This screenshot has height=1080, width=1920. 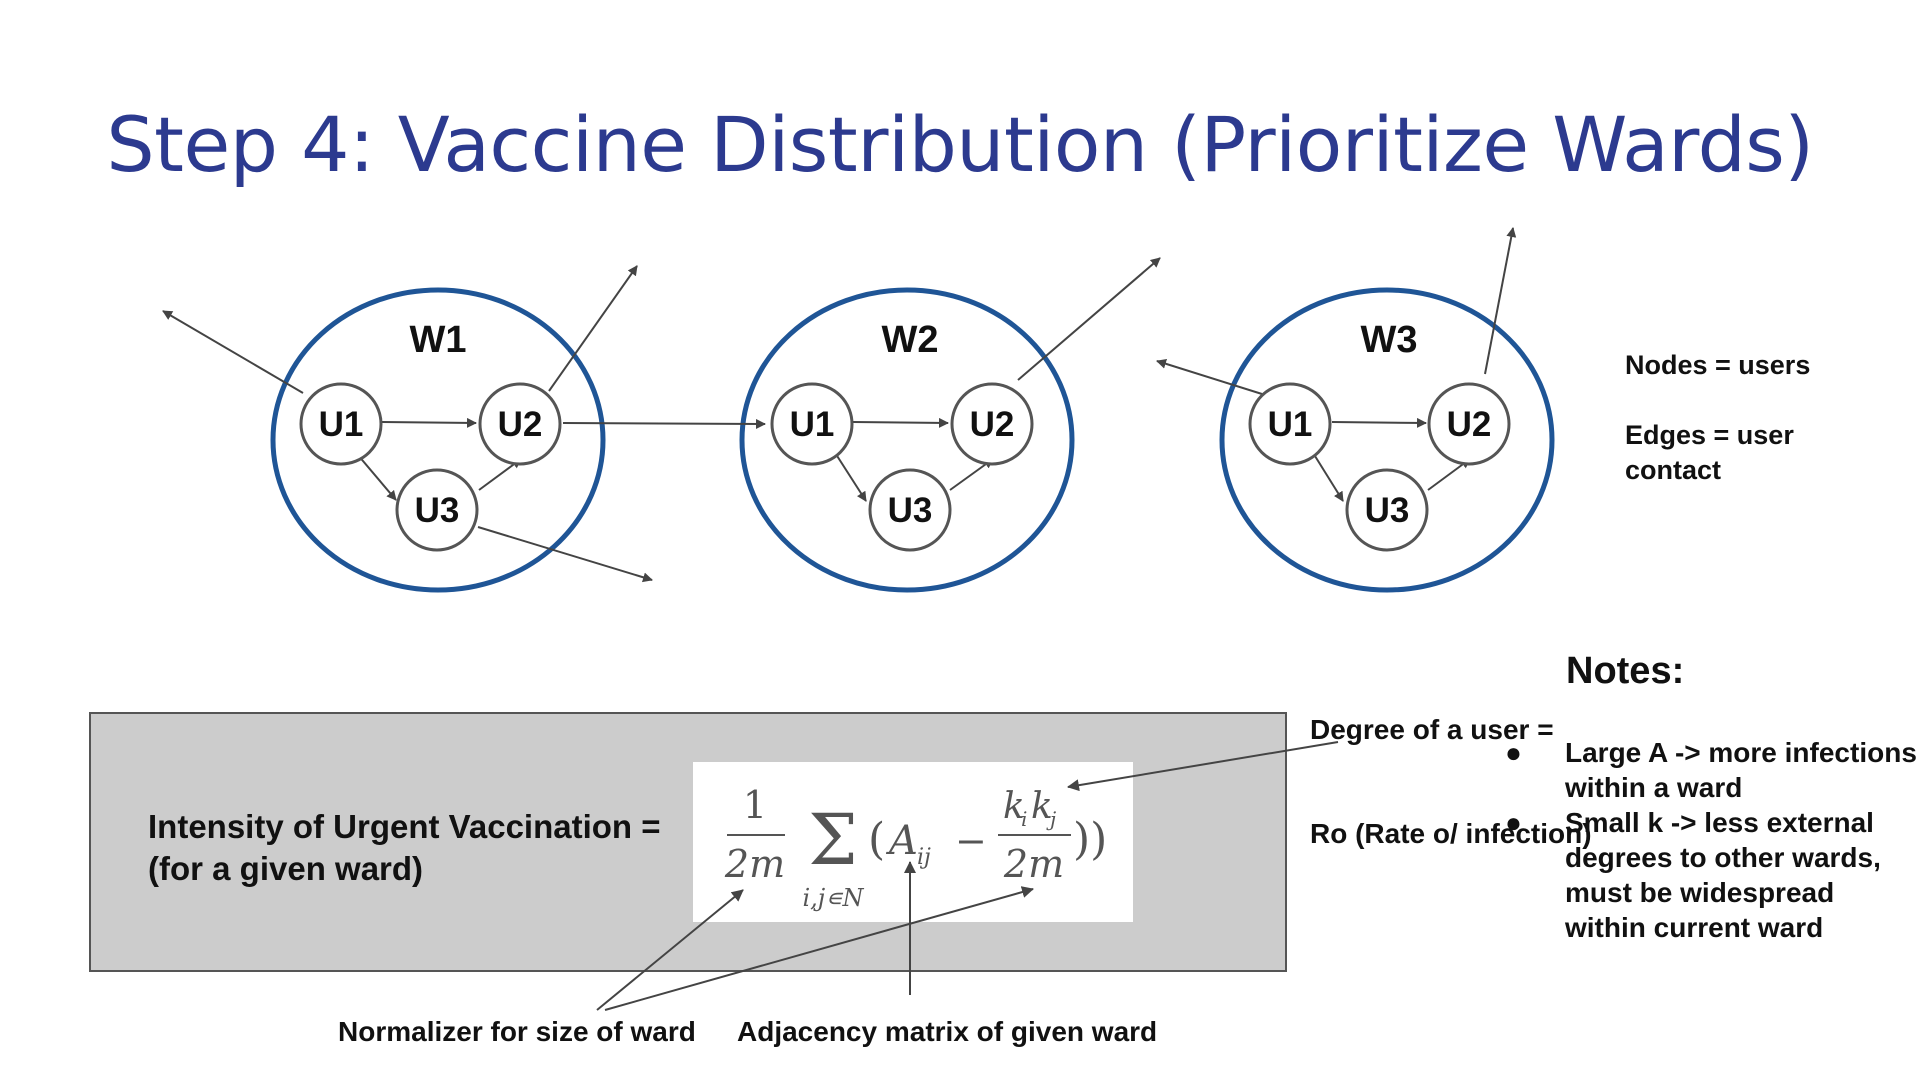 What do you see at coordinates (900, 422) in the screenshot?
I see `edge-w2-u1-u2` at bounding box center [900, 422].